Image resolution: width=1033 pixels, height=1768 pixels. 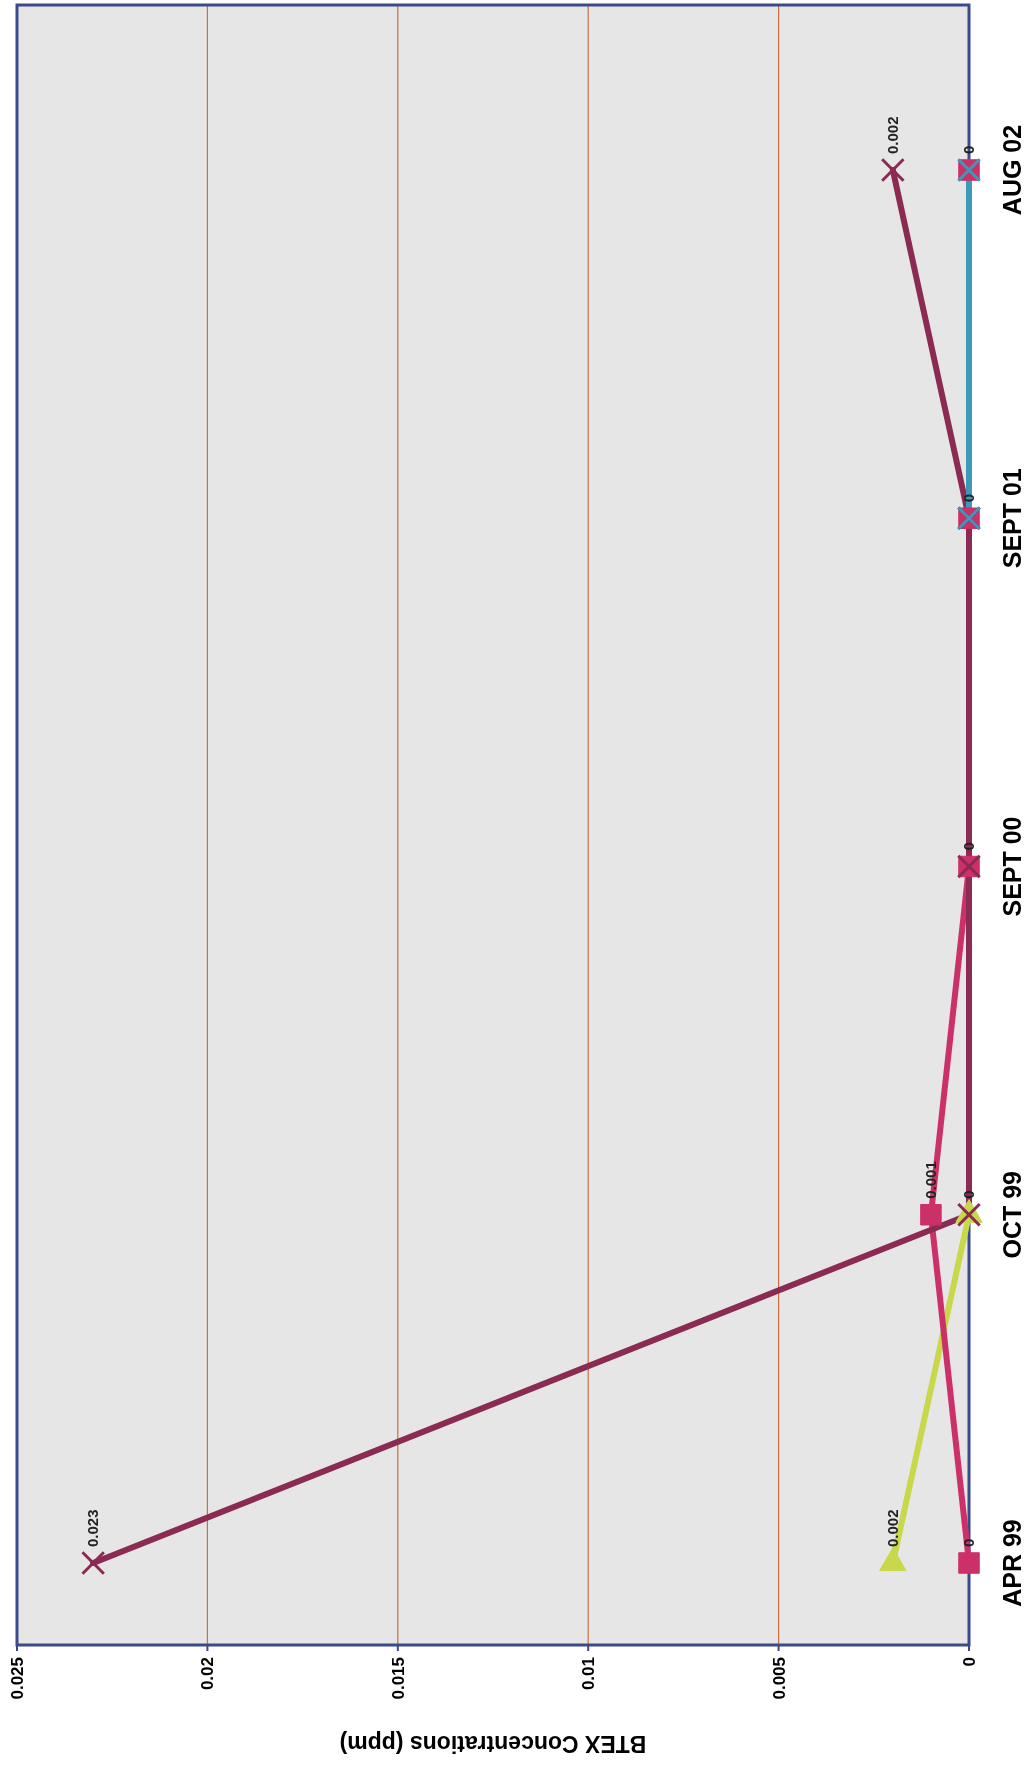 I want to click on x-tick-label: 0.01, so click(x=589, y=1674).